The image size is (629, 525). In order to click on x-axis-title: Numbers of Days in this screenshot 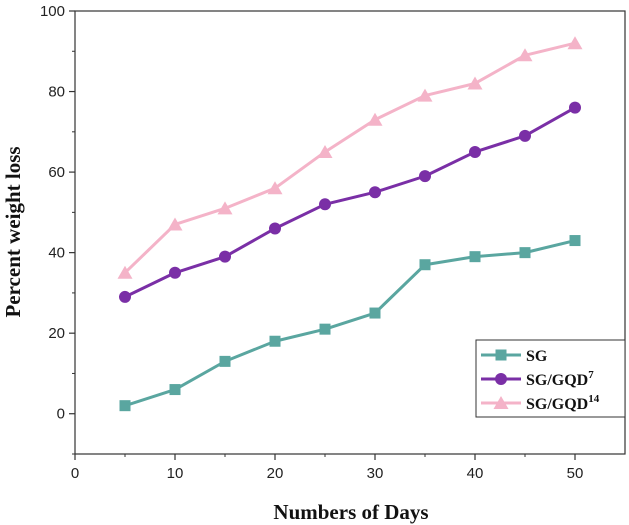, I will do `click(350, 512)`.